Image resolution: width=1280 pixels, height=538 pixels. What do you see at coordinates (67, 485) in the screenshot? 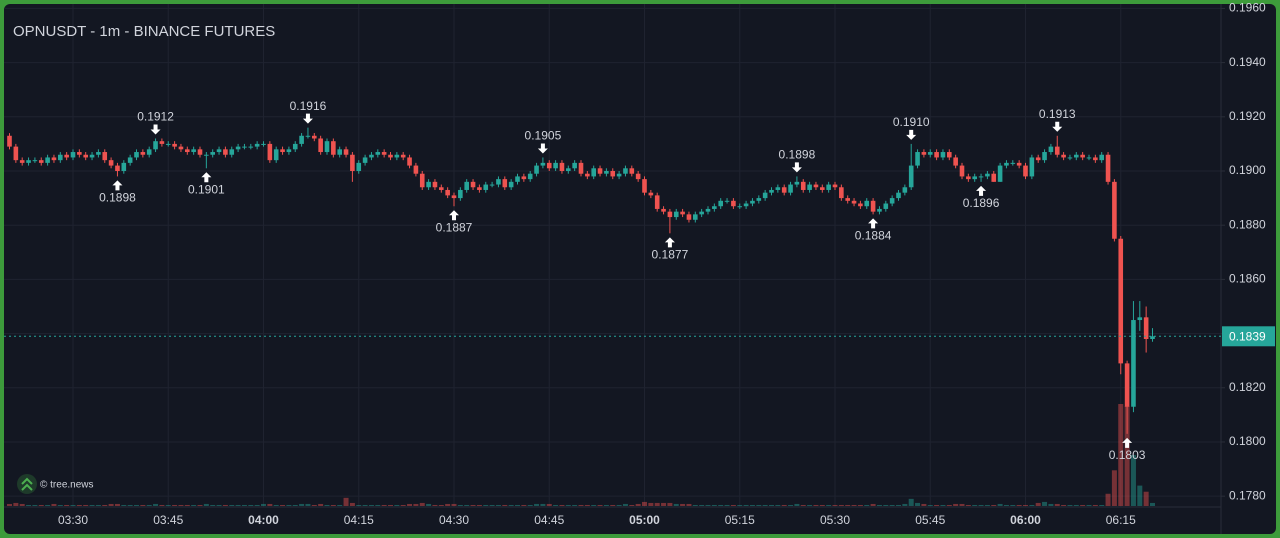
I see `watermark: © tree.news` at bounding box center [67, 485].